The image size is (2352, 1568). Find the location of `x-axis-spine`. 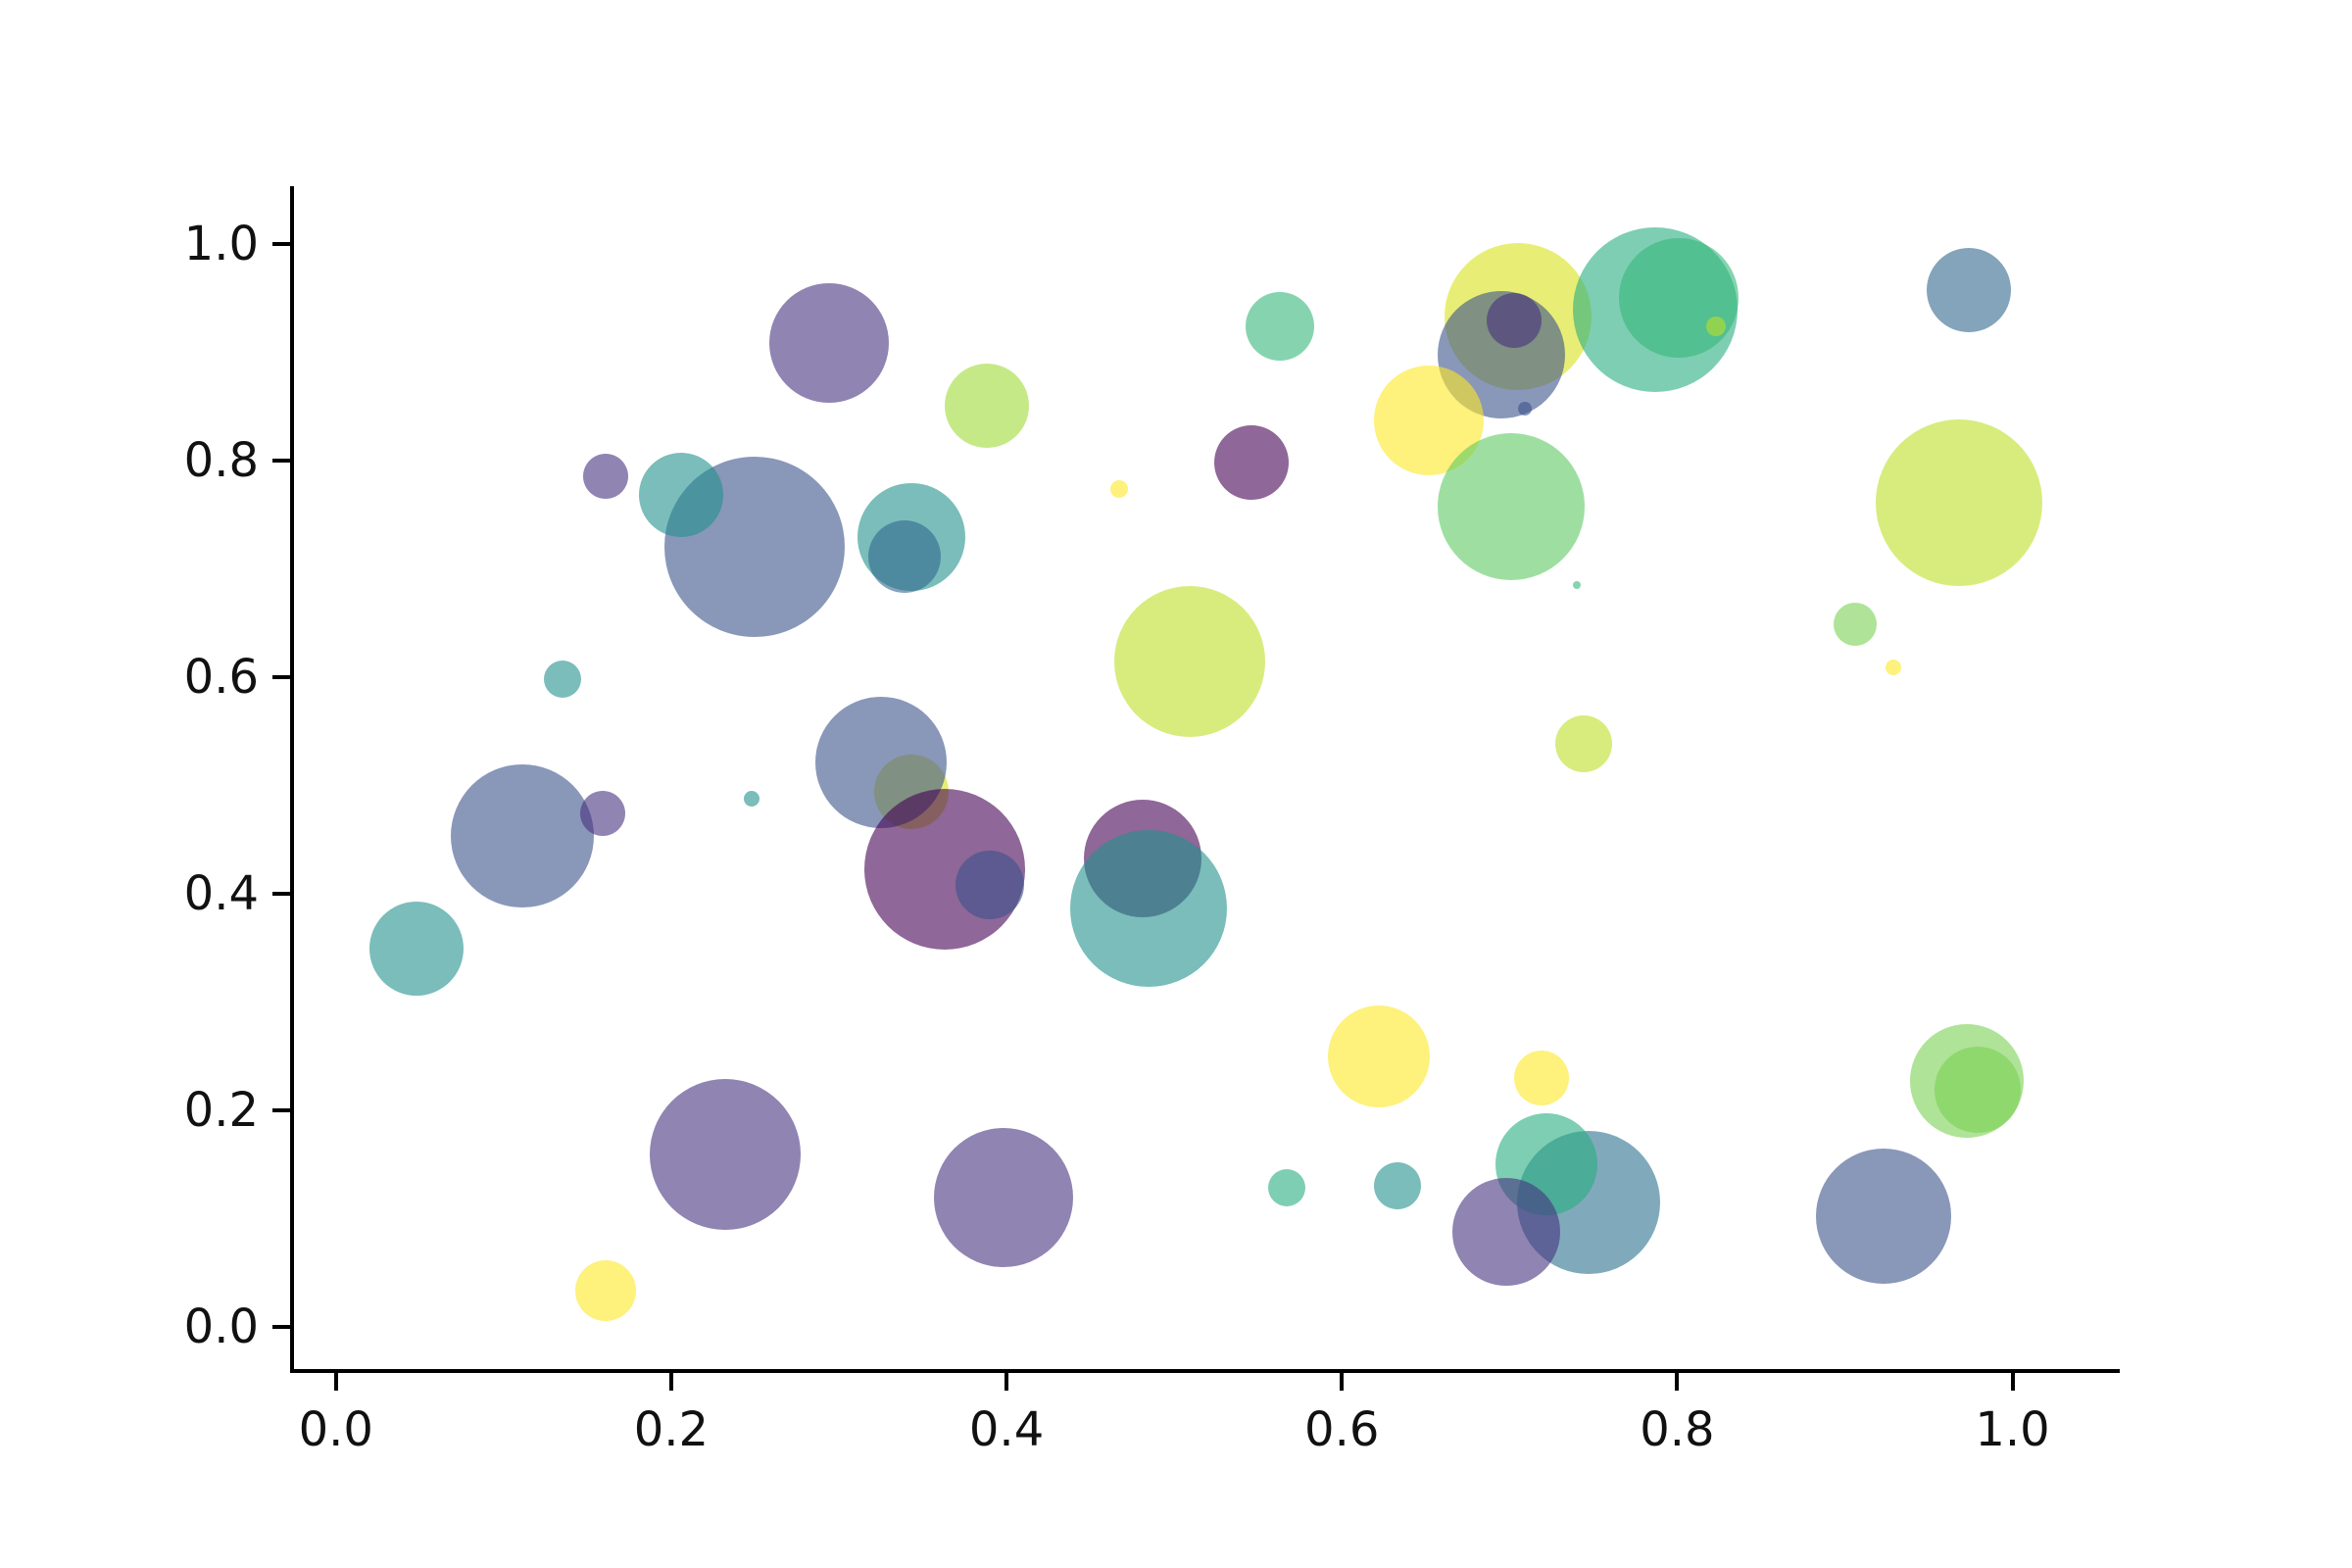

x-axis-spine is located at coordinates (1205, 1371).